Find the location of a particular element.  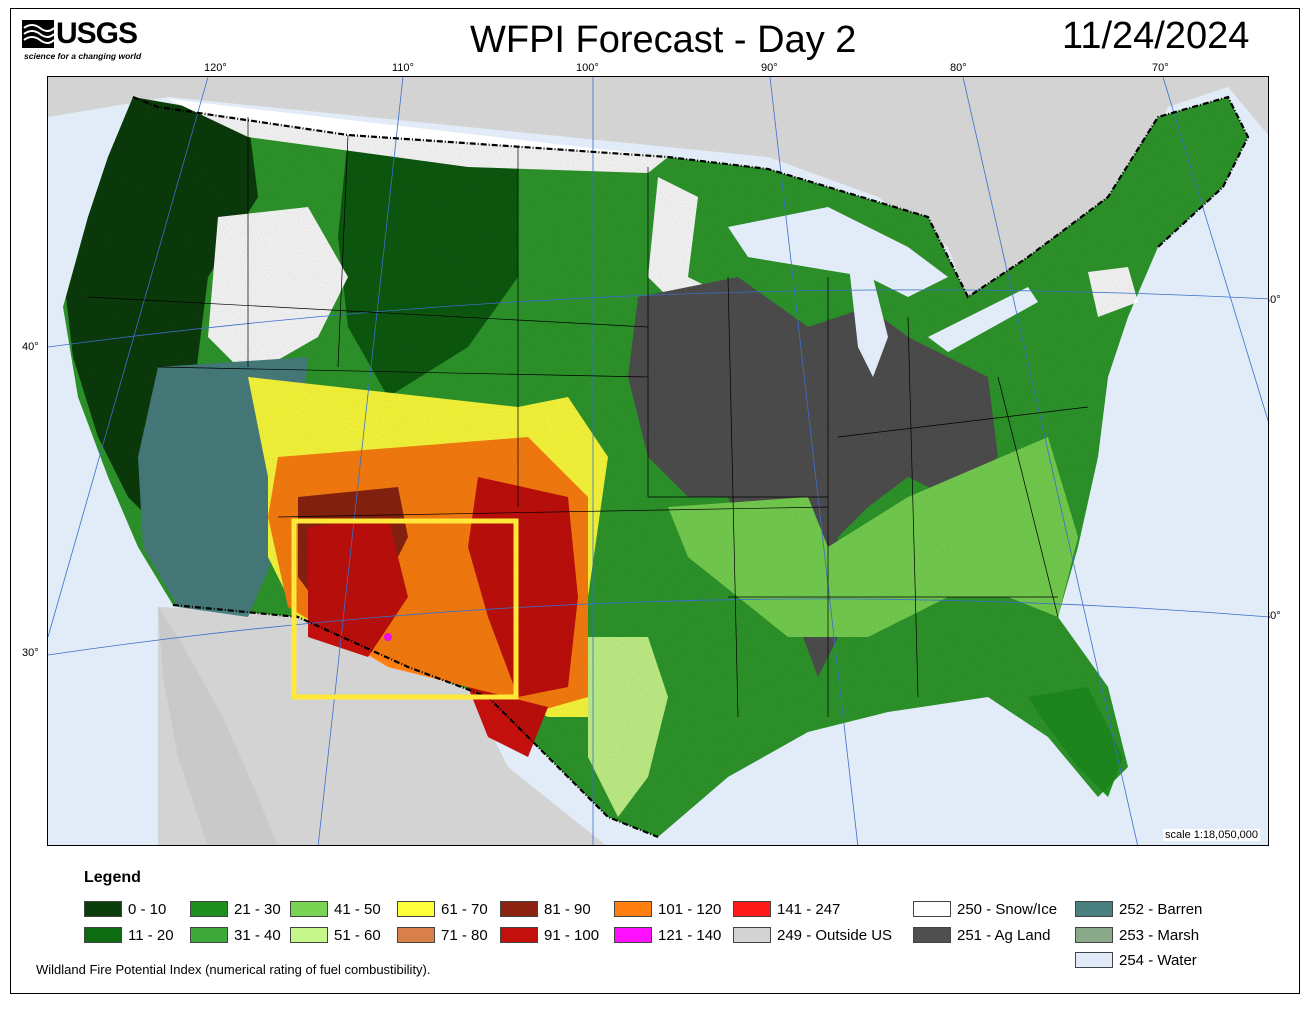

legend-label: 71 - 80 is located at coordinates (464, 935).